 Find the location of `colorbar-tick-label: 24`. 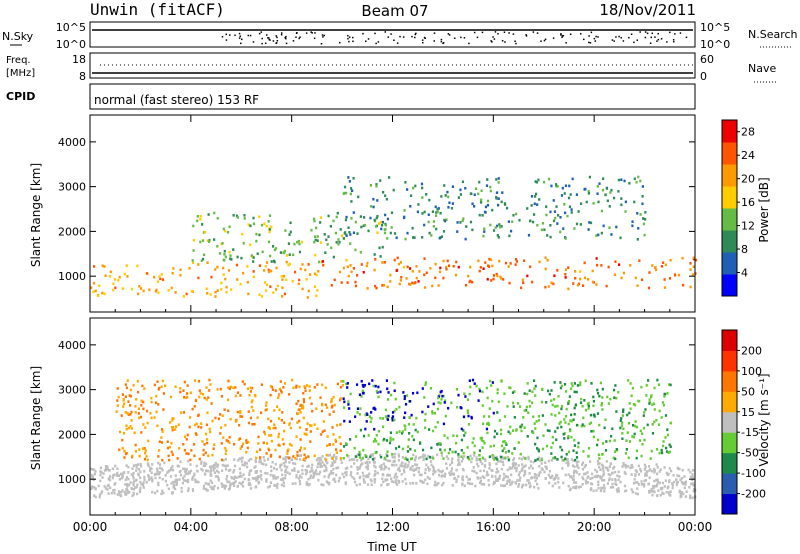

colorbar-tick-label: 24 is located at coordinates (748, 155).